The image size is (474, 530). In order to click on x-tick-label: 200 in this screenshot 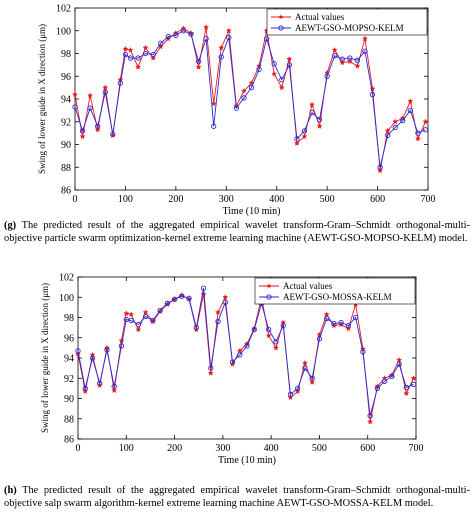, I will do `click(174, 448)`.